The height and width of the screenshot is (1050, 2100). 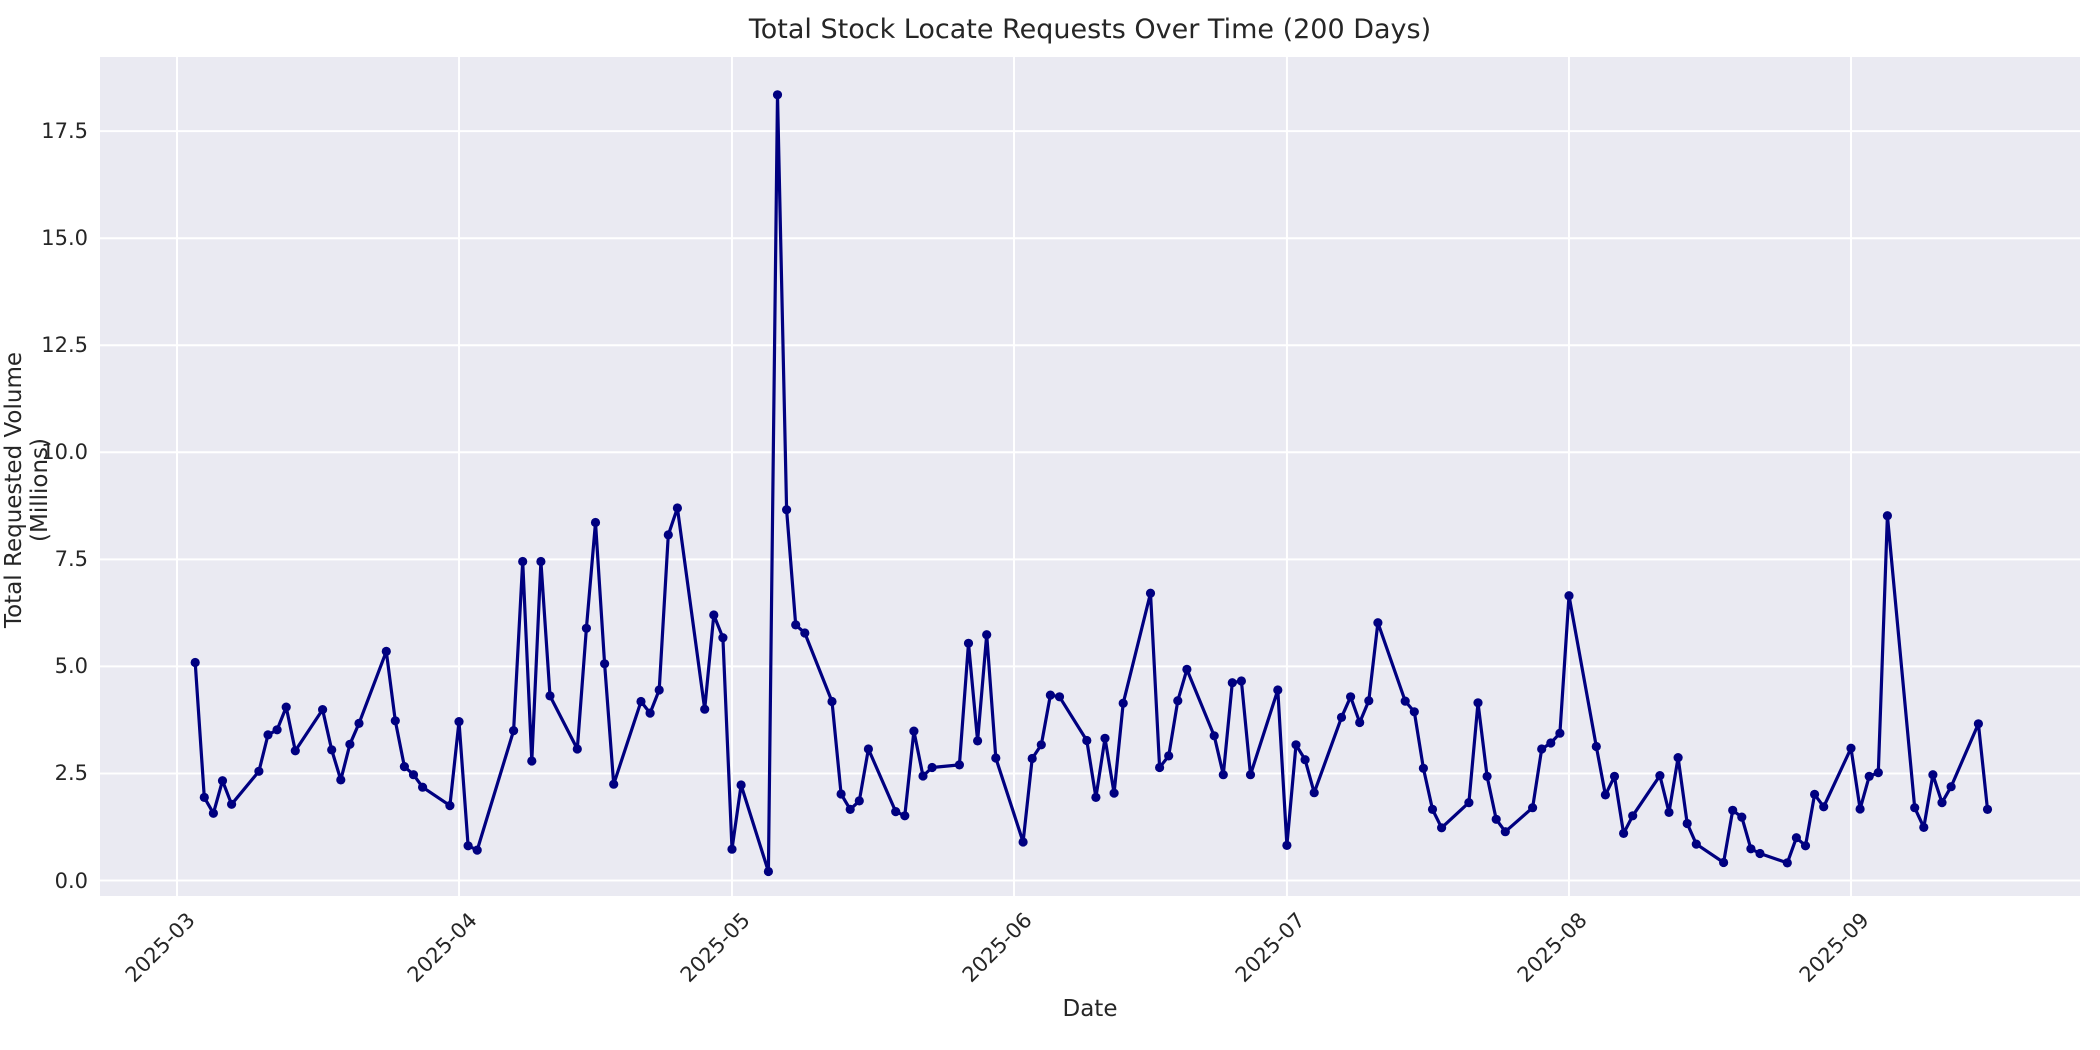 What do you see at coordinates (64, 238) in the screenshot?
I see `y-tick-label: 15.0` at bounding box center [64, 238].